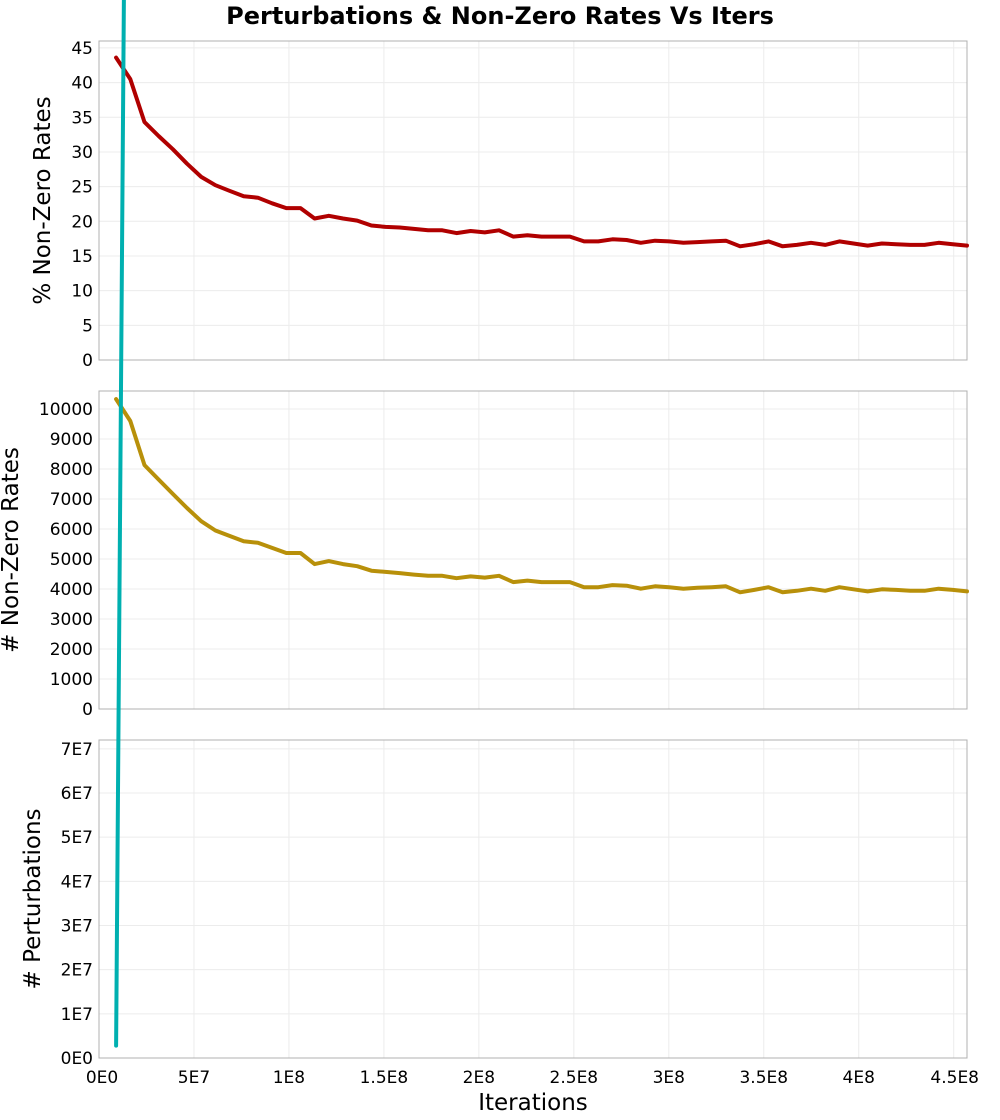  Describe the element at coordinates (71, 680) in the screenshot. I see `y-tick-label: 1000` at that location.